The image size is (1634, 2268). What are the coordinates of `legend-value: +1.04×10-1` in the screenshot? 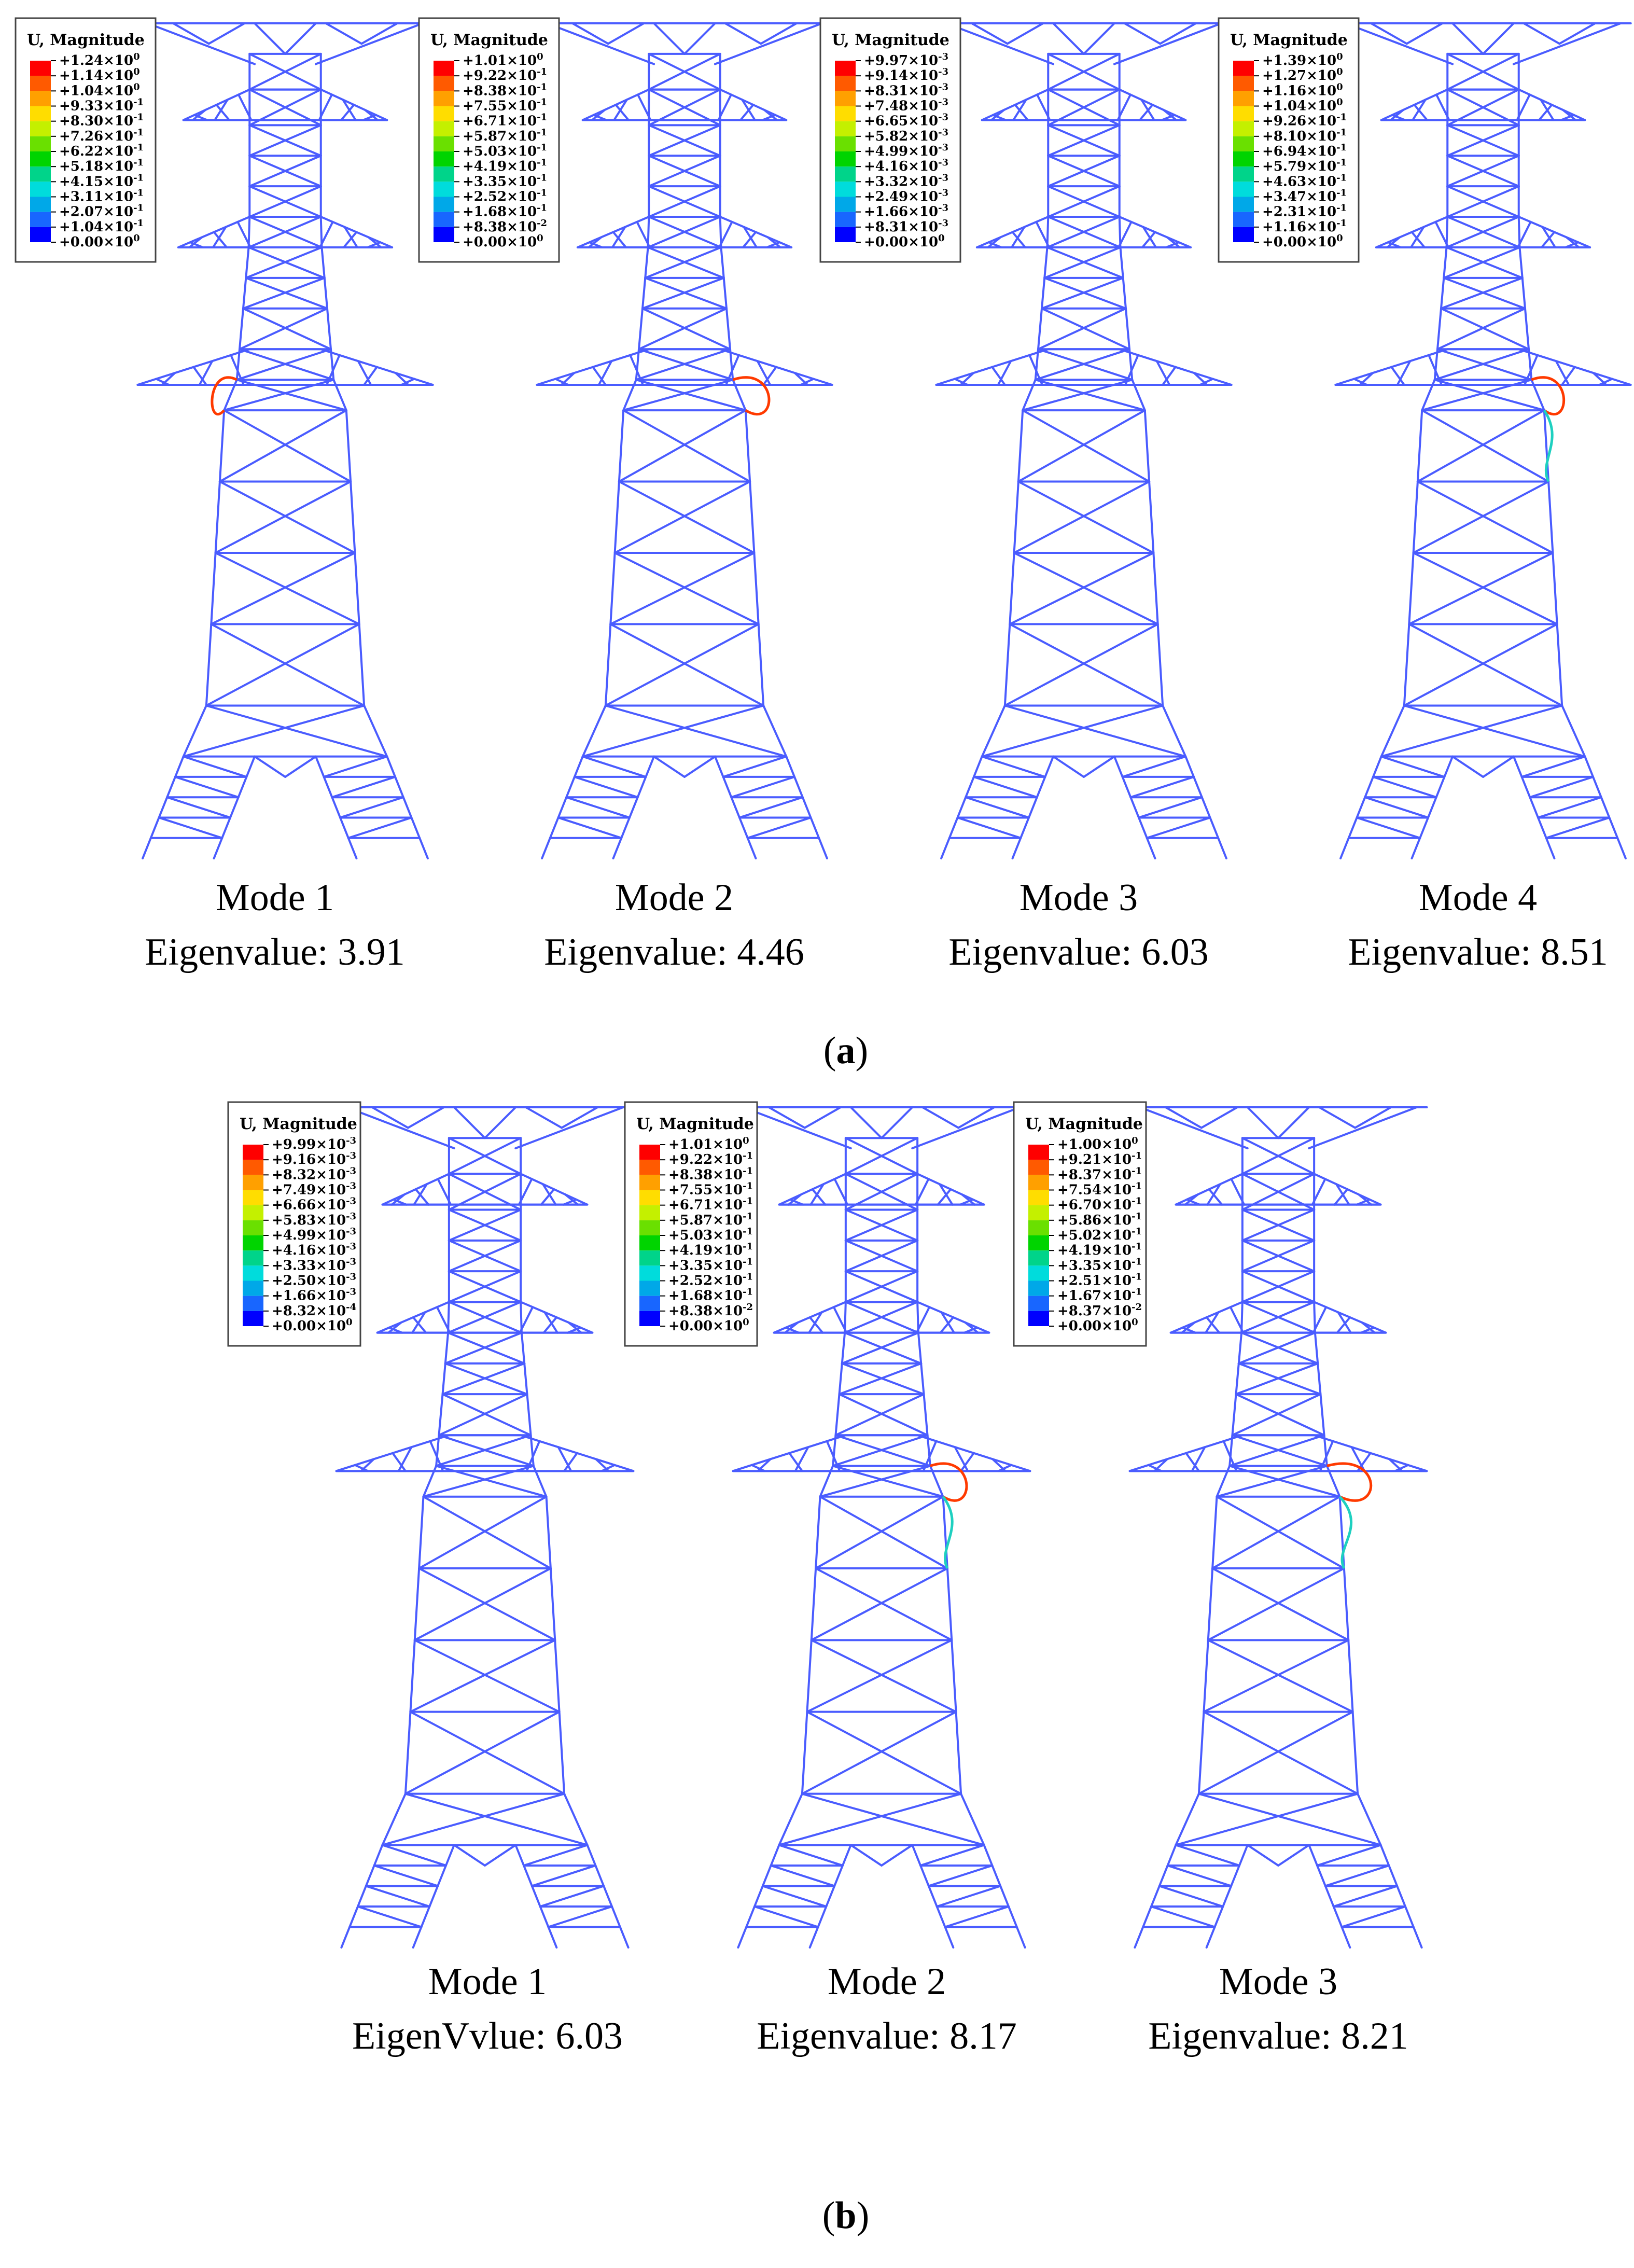 It's located at (101, 226).